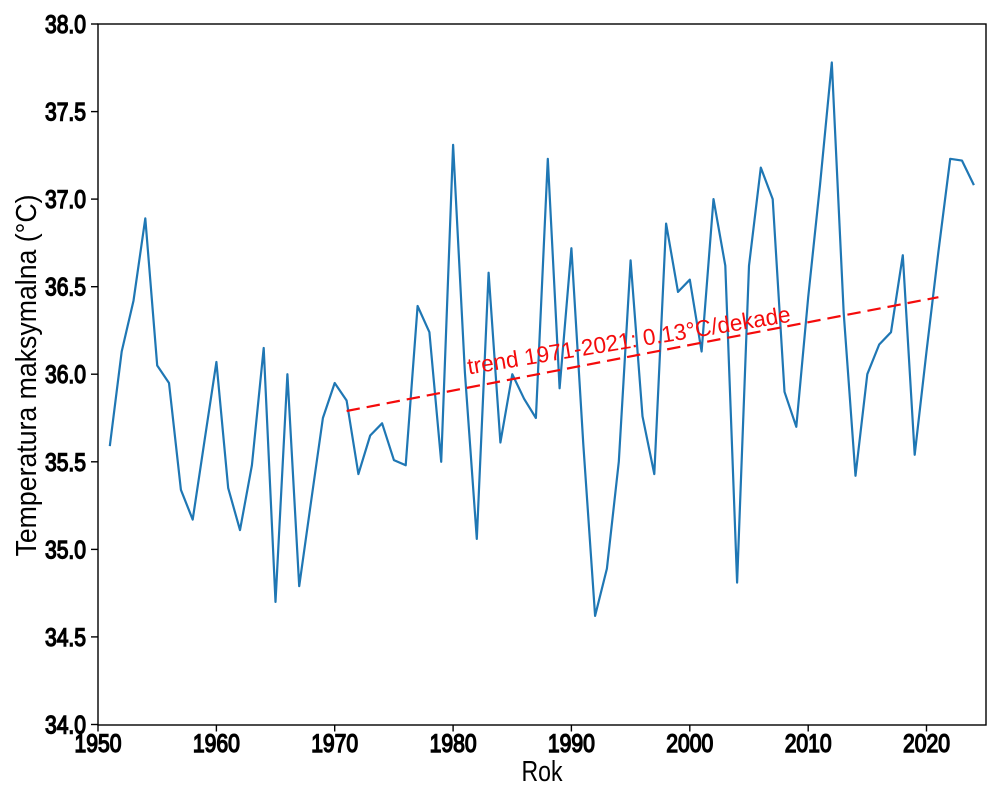 This screenshot has width=1000, height=800. What do you see at coordinates (65, 726) in the screenshot?
I see `svg-text: 34.0` at bounding box center [65, 726].